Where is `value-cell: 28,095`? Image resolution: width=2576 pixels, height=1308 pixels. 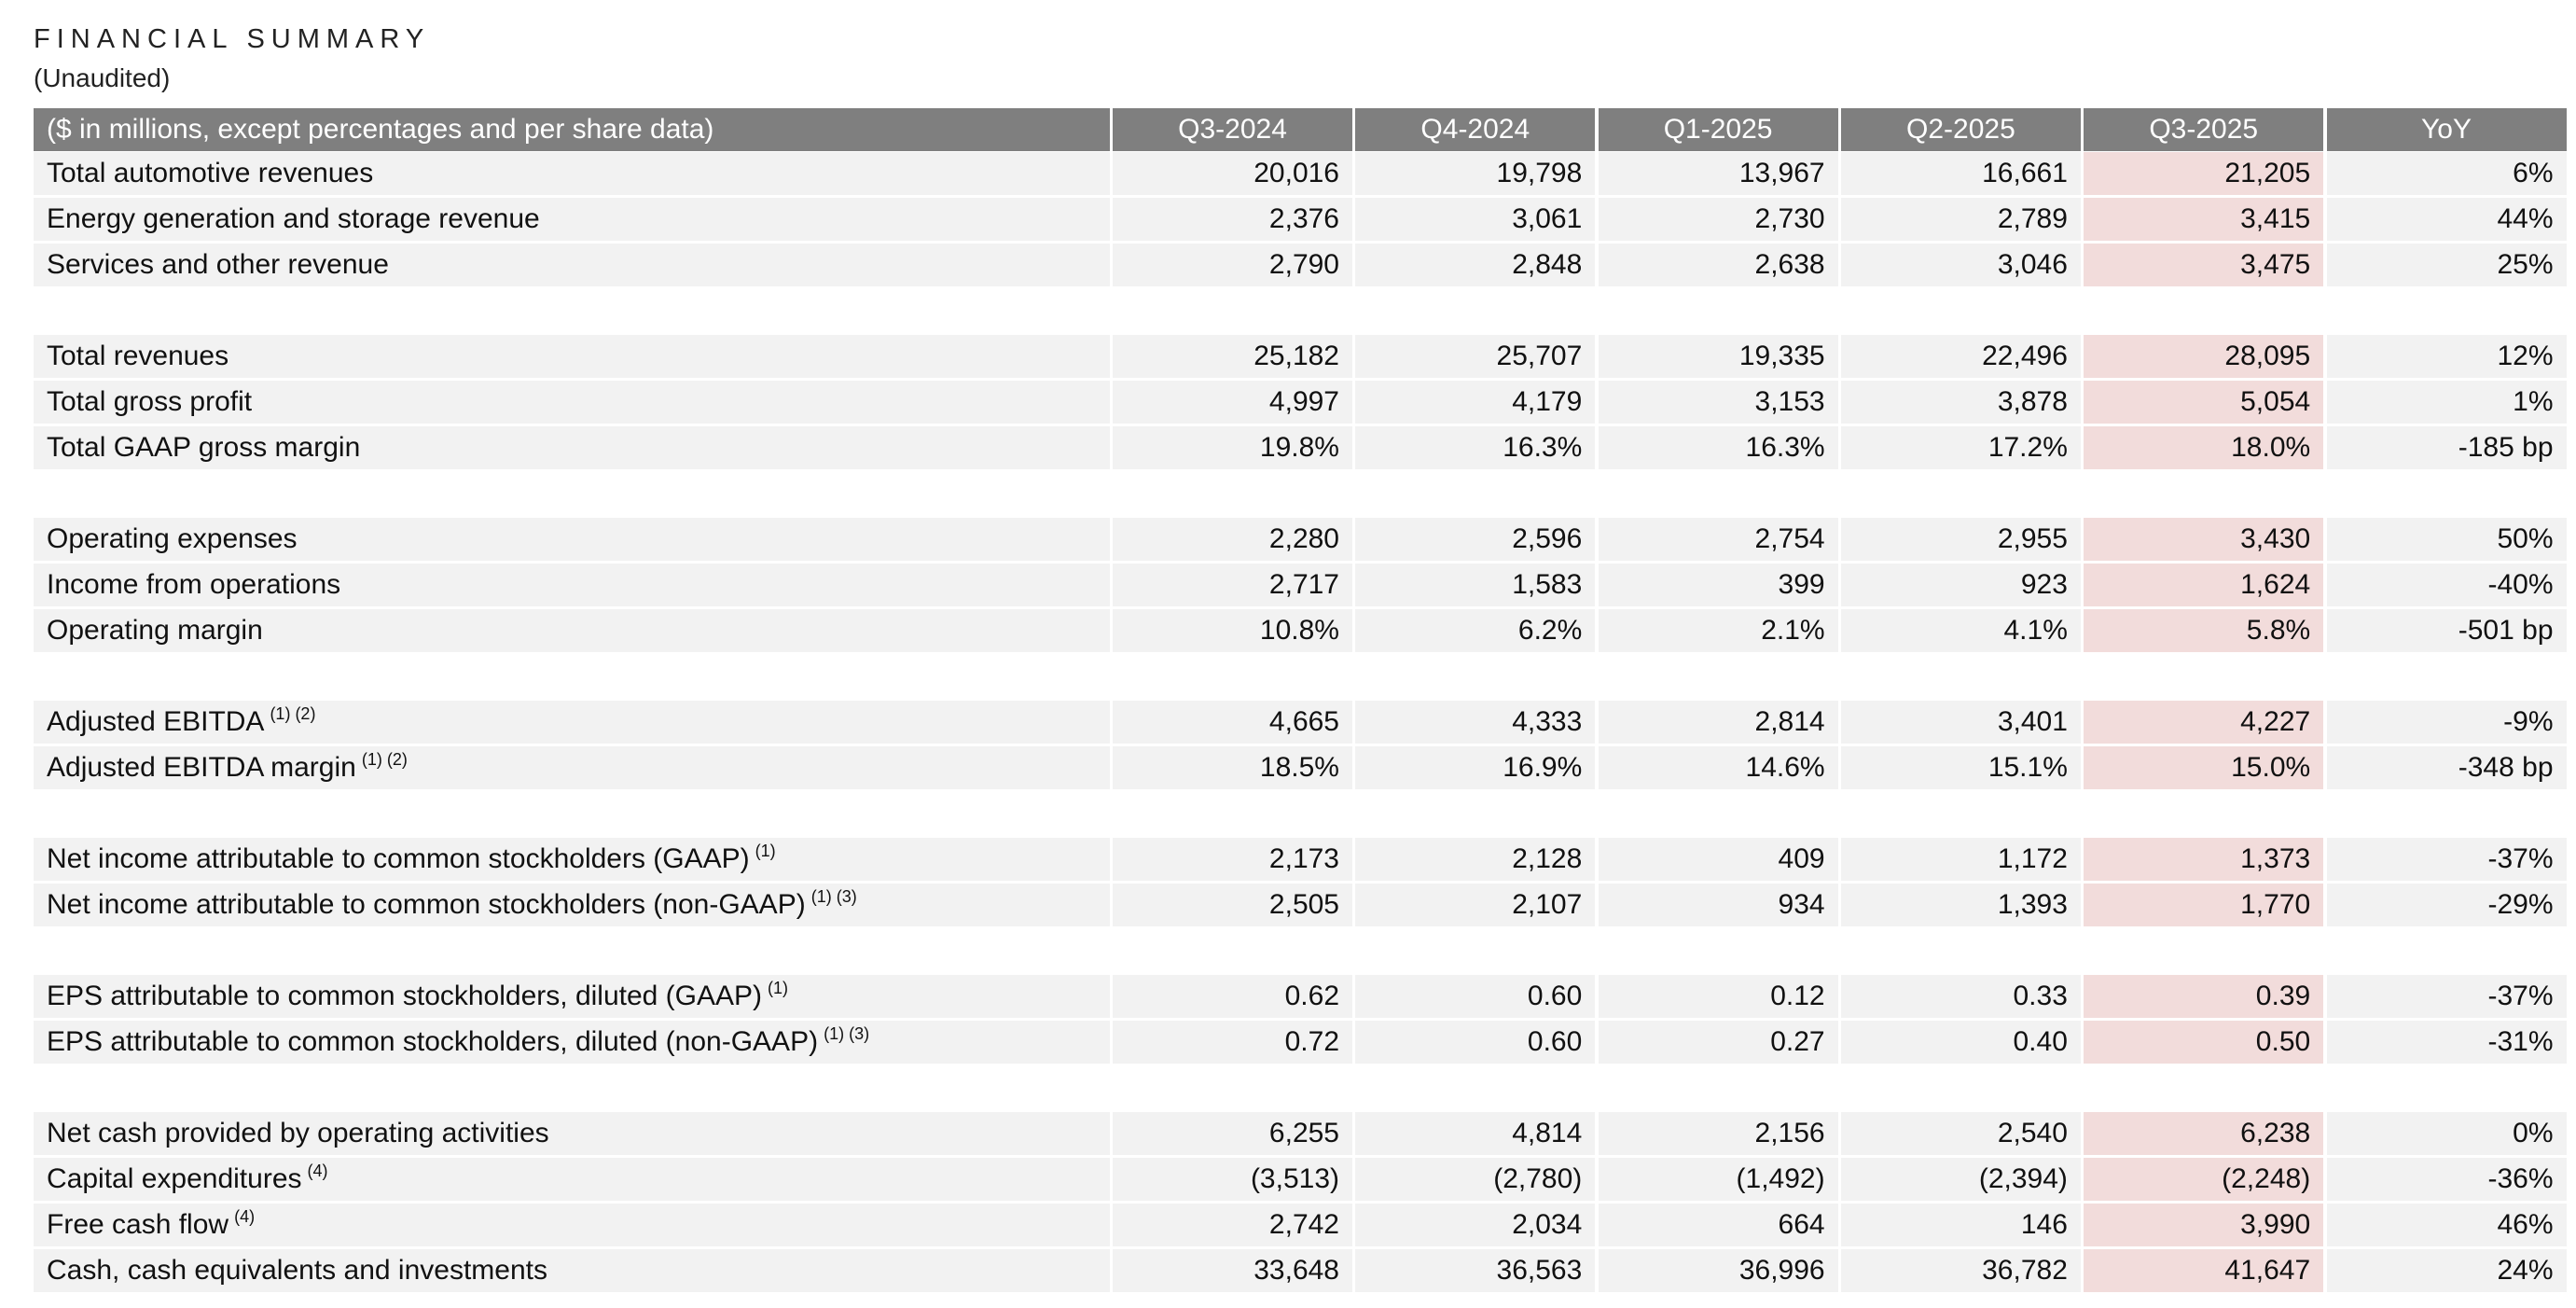 value-cell: 28,095 is located at coordinates (2204, 356).